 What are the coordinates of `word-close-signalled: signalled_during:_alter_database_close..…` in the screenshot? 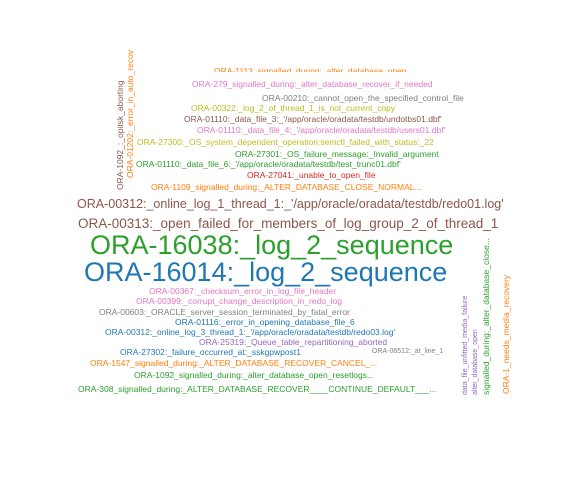 It's located at (486, 316).